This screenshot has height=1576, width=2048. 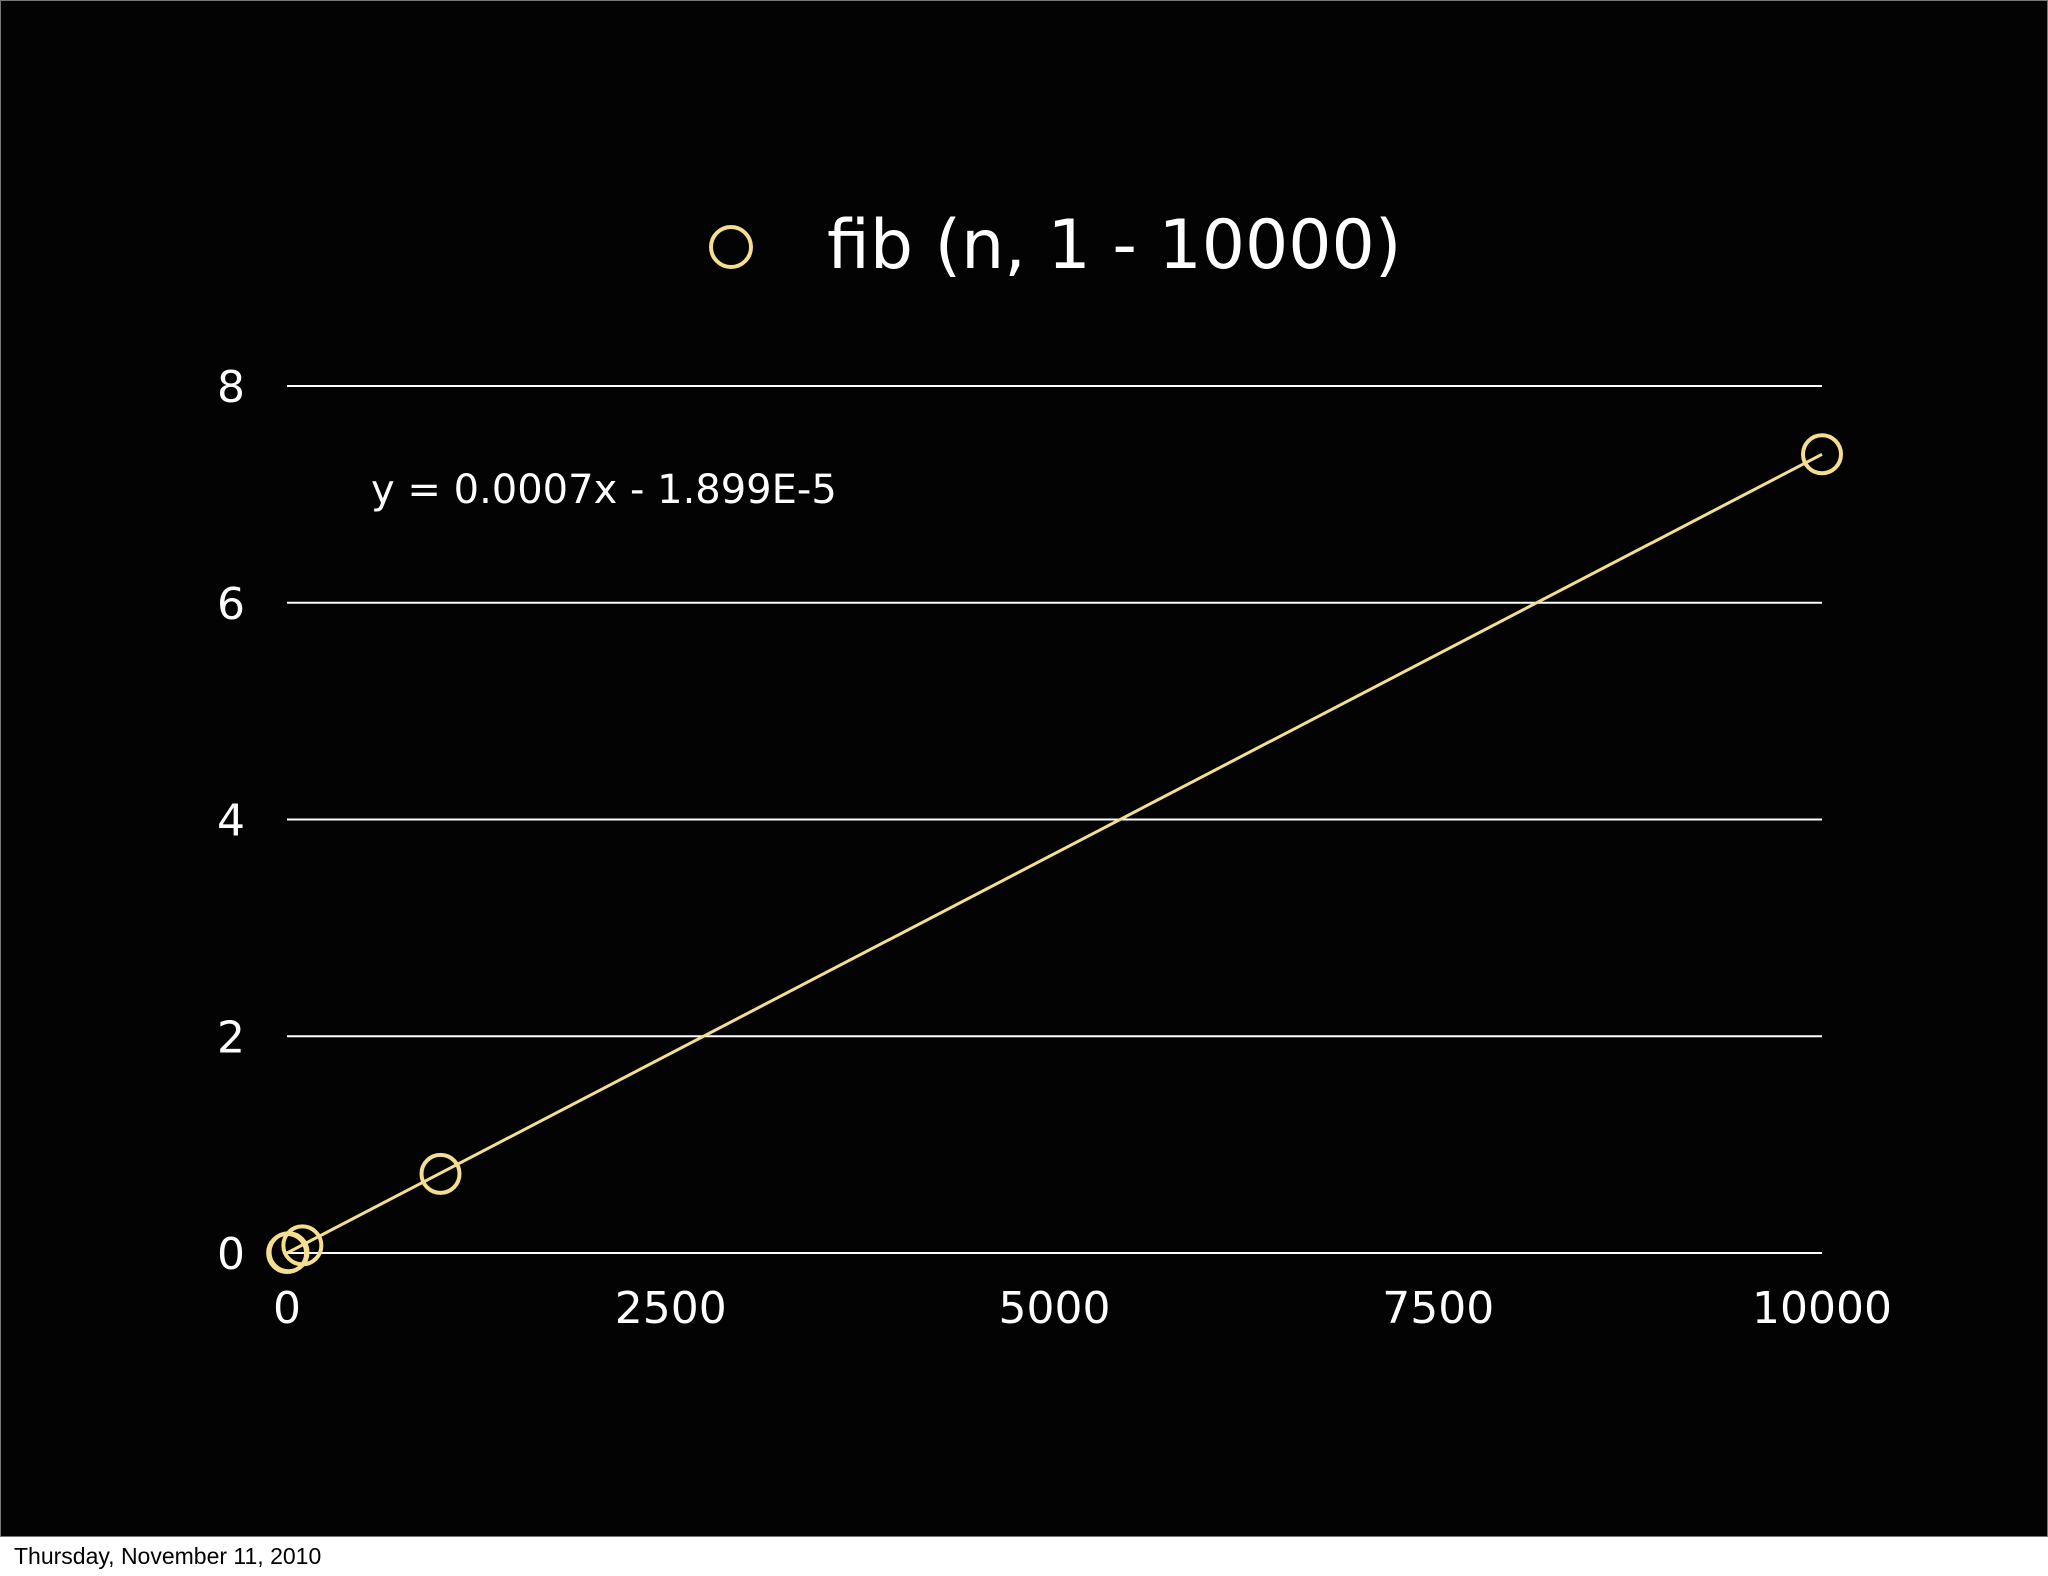 I want to click on y-tick-label: 8, so click(x=231, y=387).